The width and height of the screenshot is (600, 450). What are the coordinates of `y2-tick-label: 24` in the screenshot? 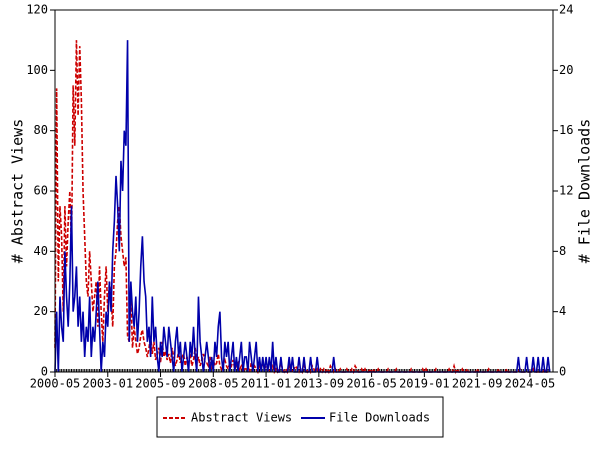 It's located at (566, 10).